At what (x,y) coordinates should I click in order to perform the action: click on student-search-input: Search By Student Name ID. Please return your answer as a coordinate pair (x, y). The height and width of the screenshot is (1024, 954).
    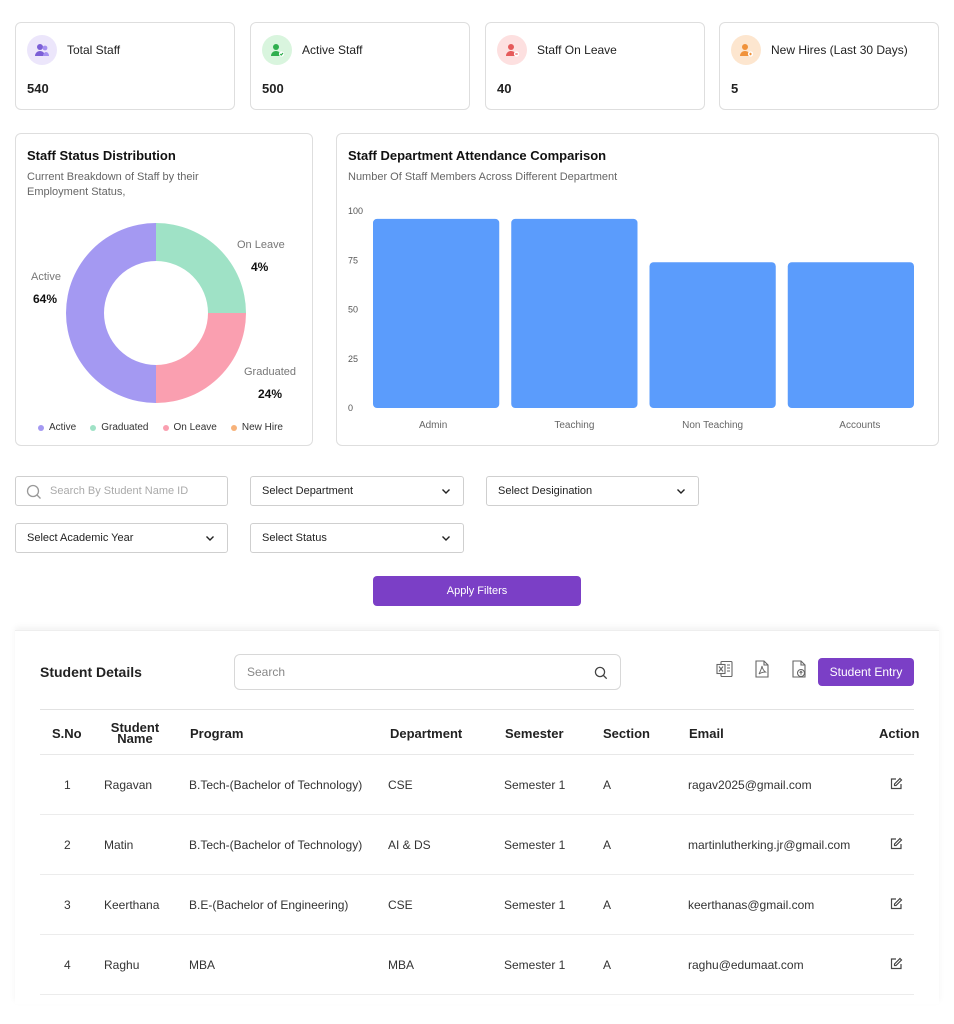
    Looking at the image, I should click on (121, 491).